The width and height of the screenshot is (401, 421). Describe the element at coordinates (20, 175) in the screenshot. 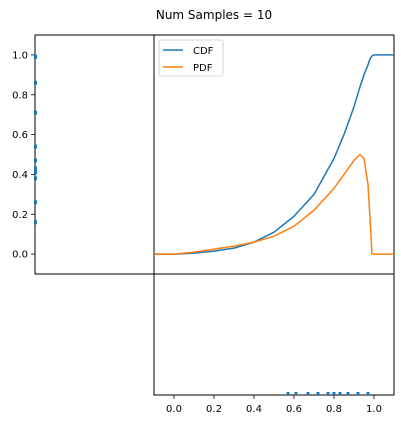

I see `y-tick-label: 0.4` at that location.